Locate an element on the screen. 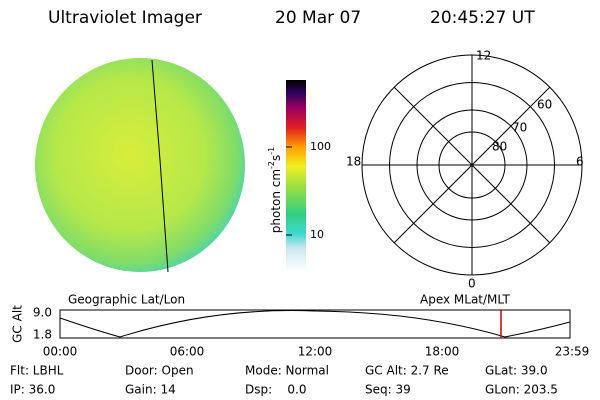 The image size is (600, 400). terminator-line is located at coordinates (160, 166).